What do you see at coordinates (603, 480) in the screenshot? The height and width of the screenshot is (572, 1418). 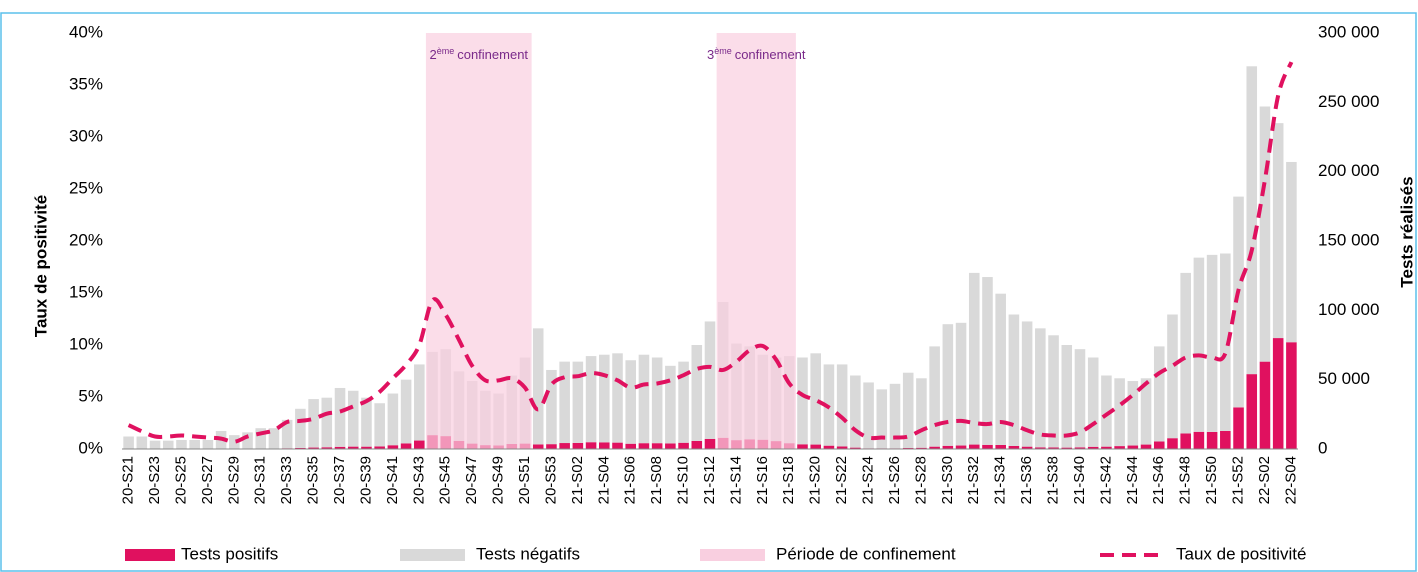 I see `x-tick-label: 21-S04` at bounding box center [603, 480].